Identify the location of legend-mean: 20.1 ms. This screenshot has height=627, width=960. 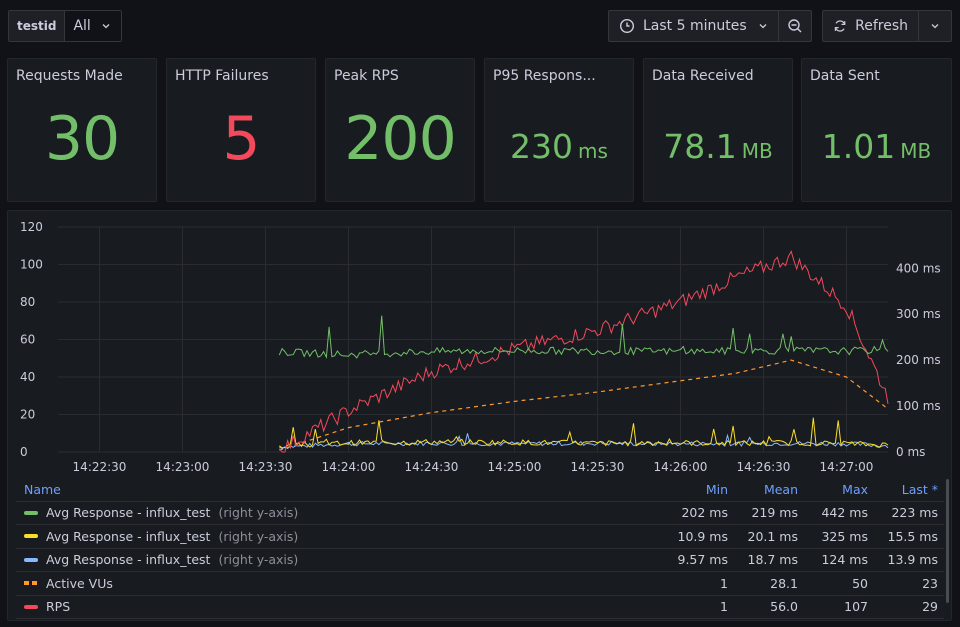
(773, 536).